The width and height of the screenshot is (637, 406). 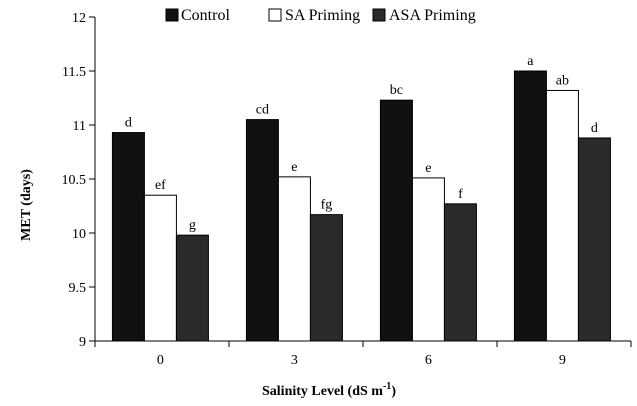 I want to click on y-axis-title: MET (days), so click(x=26, y=205).